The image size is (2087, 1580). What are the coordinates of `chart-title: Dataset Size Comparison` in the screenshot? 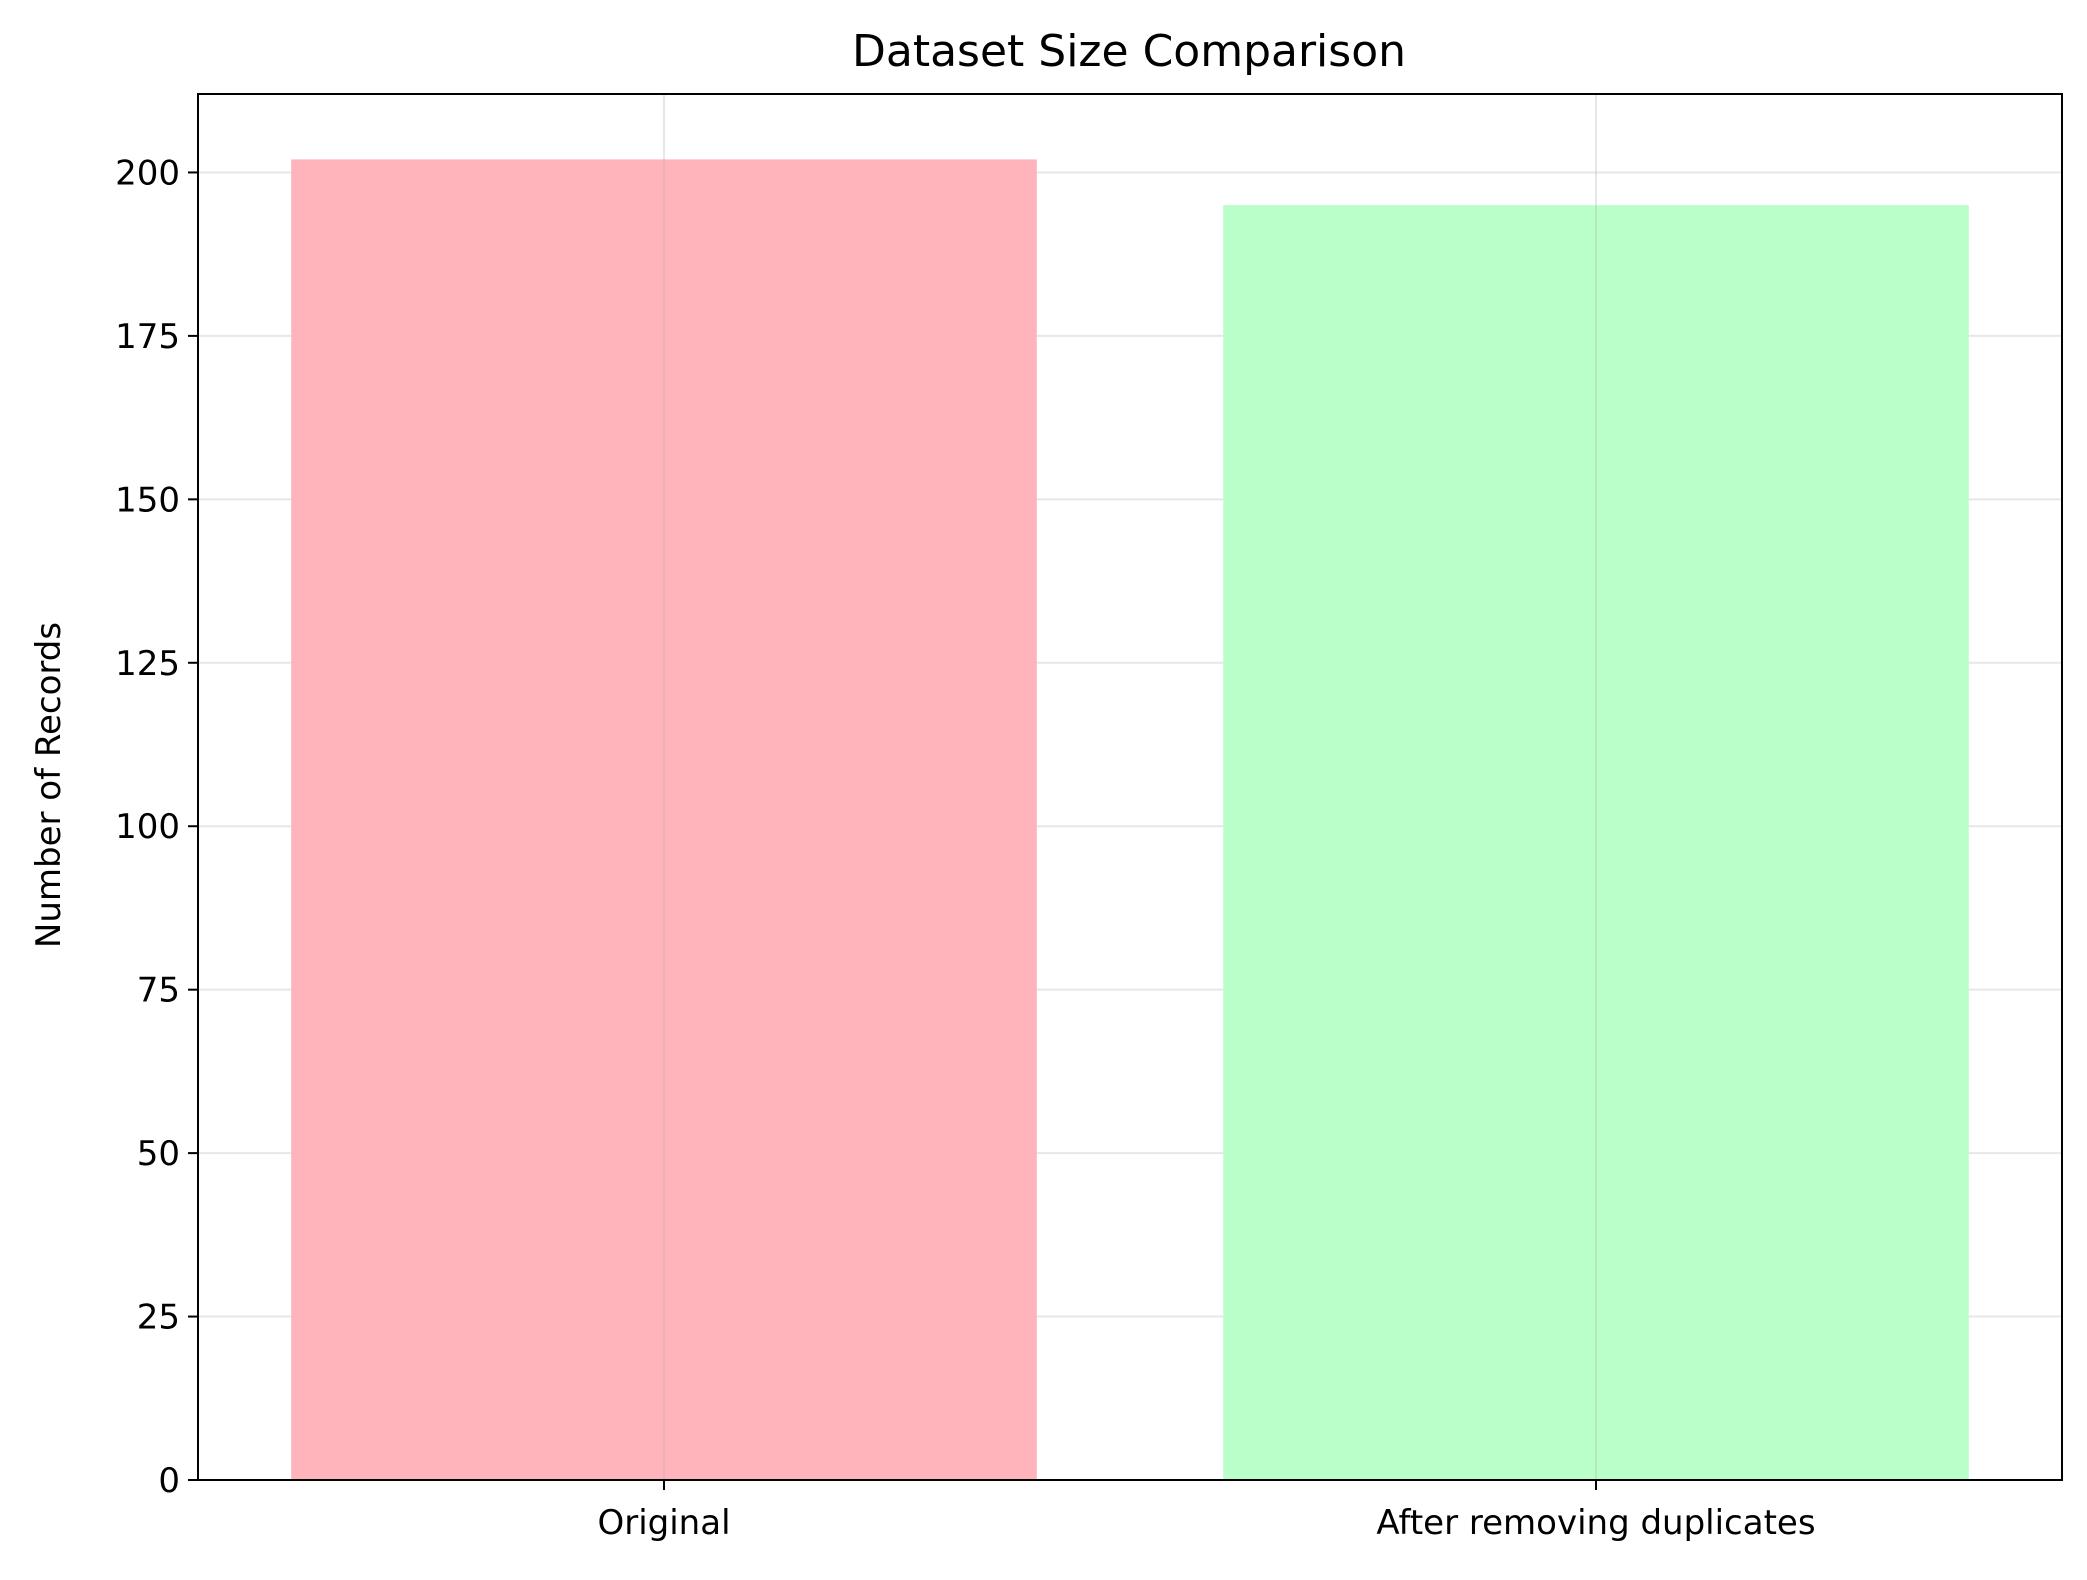 It's located at (1129, 51).